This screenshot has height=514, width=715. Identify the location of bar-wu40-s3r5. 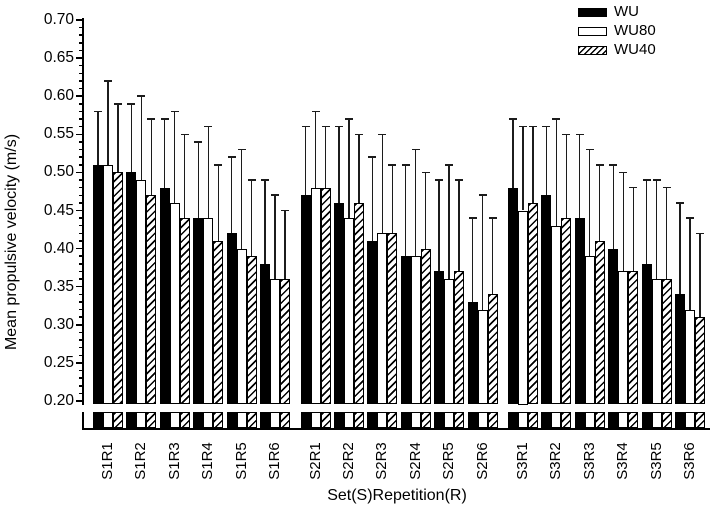
(666, 342).